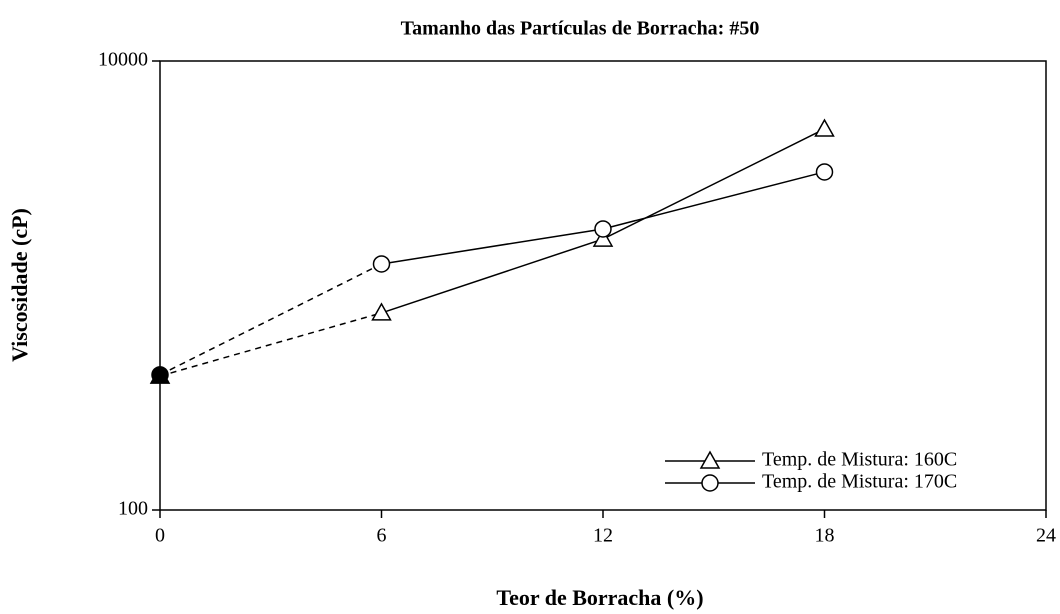 This screenshot has width=1060, height=614. I want to click on x-axis-label: Teor de Borracha (%), so click(599, 597).